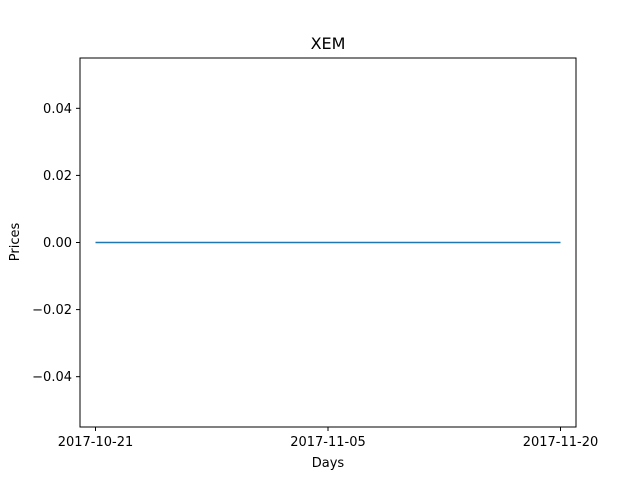  Describe the element at coordinates (57, 109) in the screenshot. I see `y-tick-label: 0.04` at that location.